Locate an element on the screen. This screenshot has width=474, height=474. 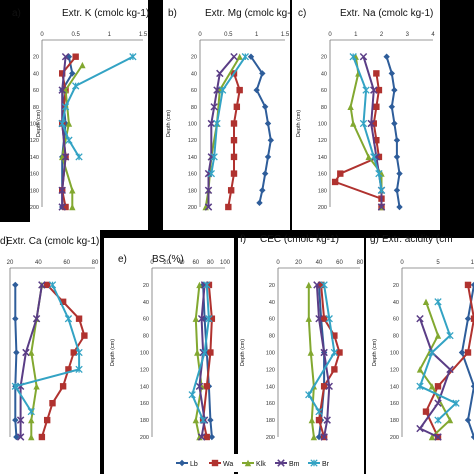
x-tick-label: 1 is located at coordinates (110, 35).